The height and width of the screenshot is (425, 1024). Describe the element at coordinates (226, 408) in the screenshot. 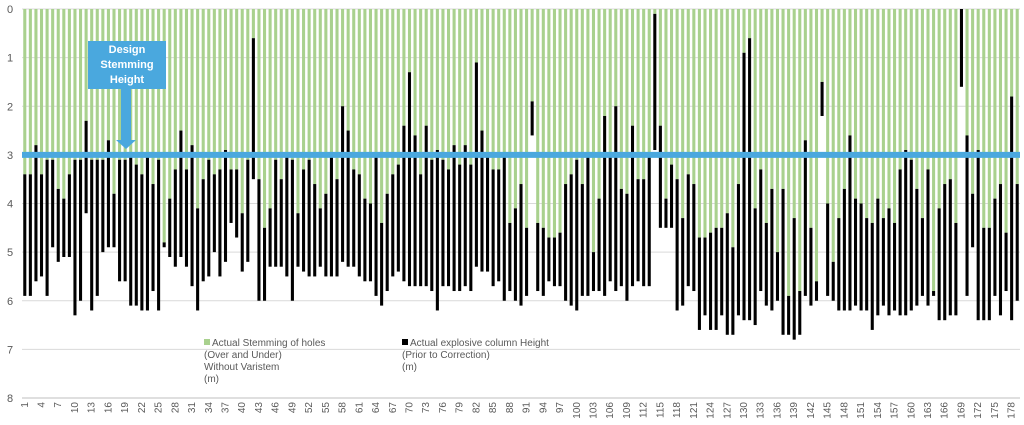

I see `x-tick-label: 37` at that location.